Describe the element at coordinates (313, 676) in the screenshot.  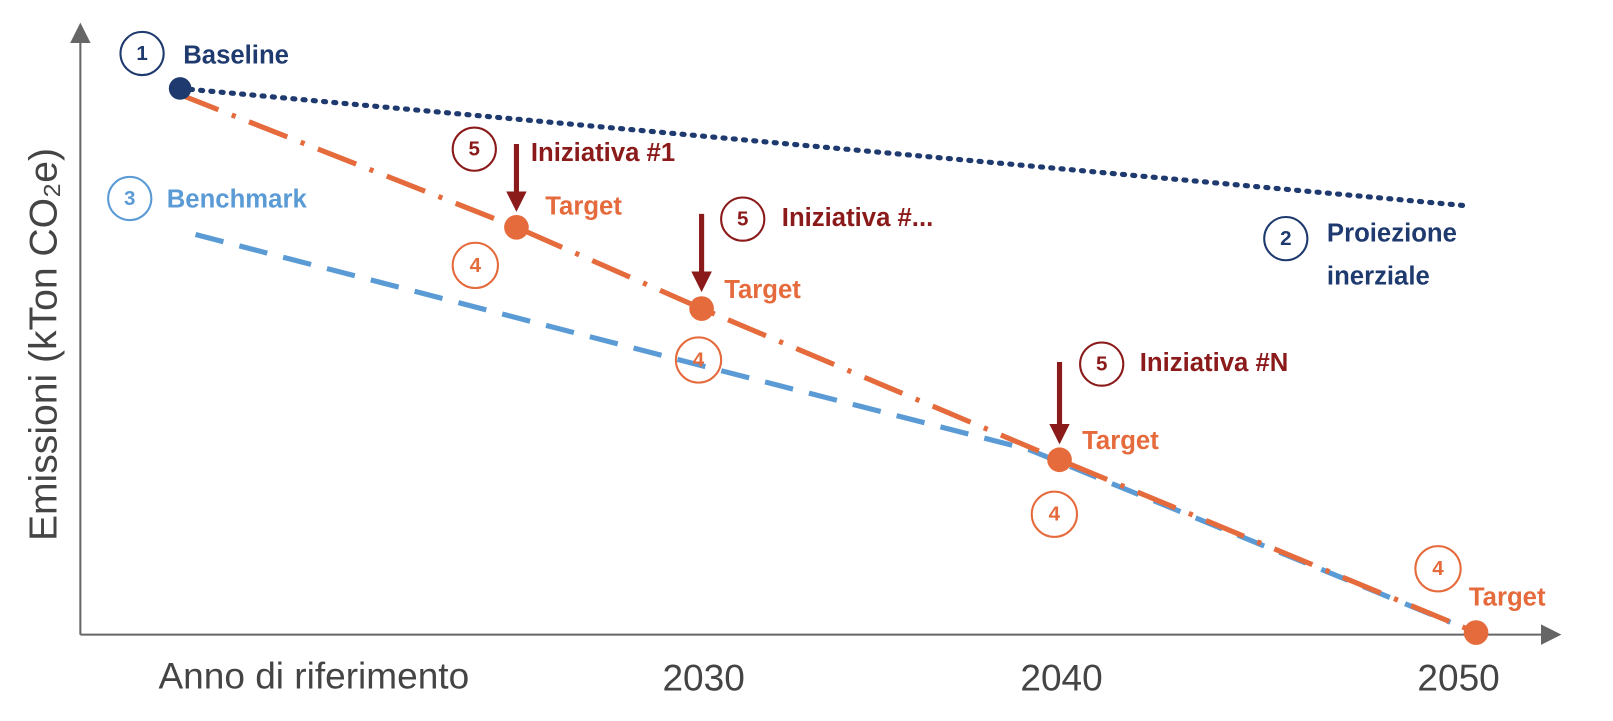
I see `x-label: Anno di riferimento` at that location.